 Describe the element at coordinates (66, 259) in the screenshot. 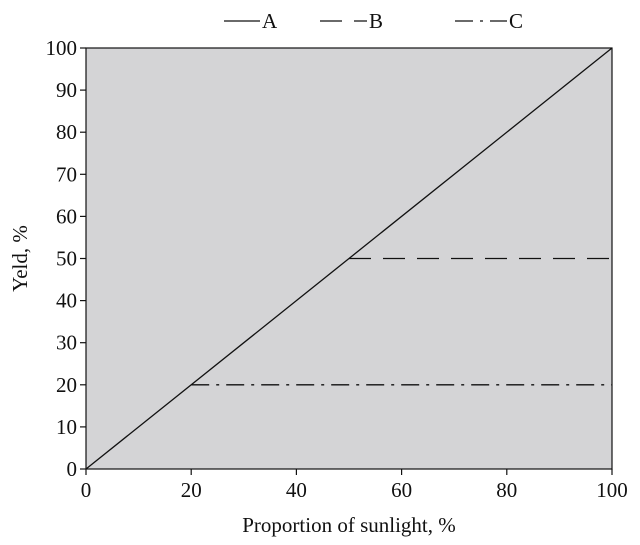

I see `y-tick-label: 50` at that location.